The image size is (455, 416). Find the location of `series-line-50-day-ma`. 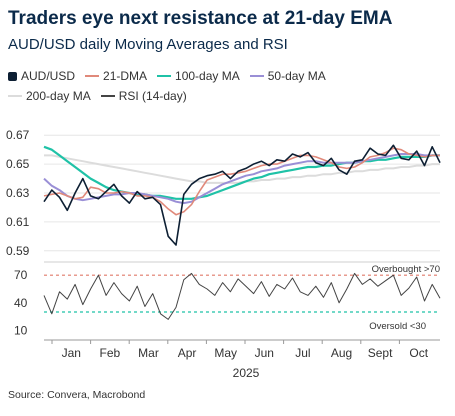

series-line-50-day-ma is located at coordinates (241, 179).